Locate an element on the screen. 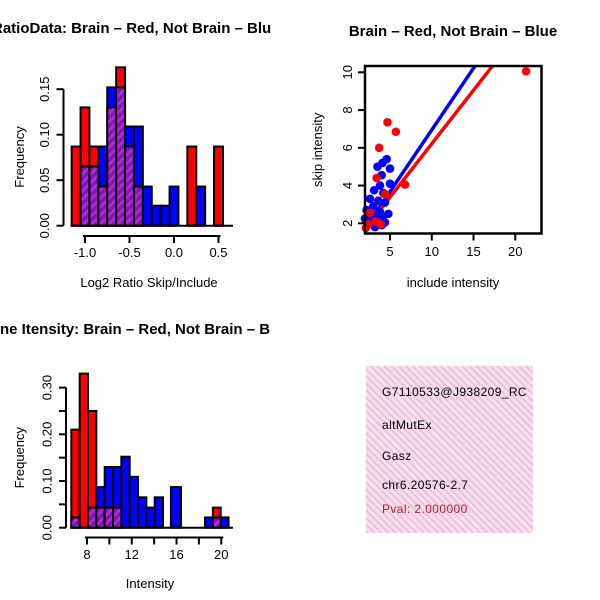  x-tick-label: -0.5 is located at coordinates (129, 252).